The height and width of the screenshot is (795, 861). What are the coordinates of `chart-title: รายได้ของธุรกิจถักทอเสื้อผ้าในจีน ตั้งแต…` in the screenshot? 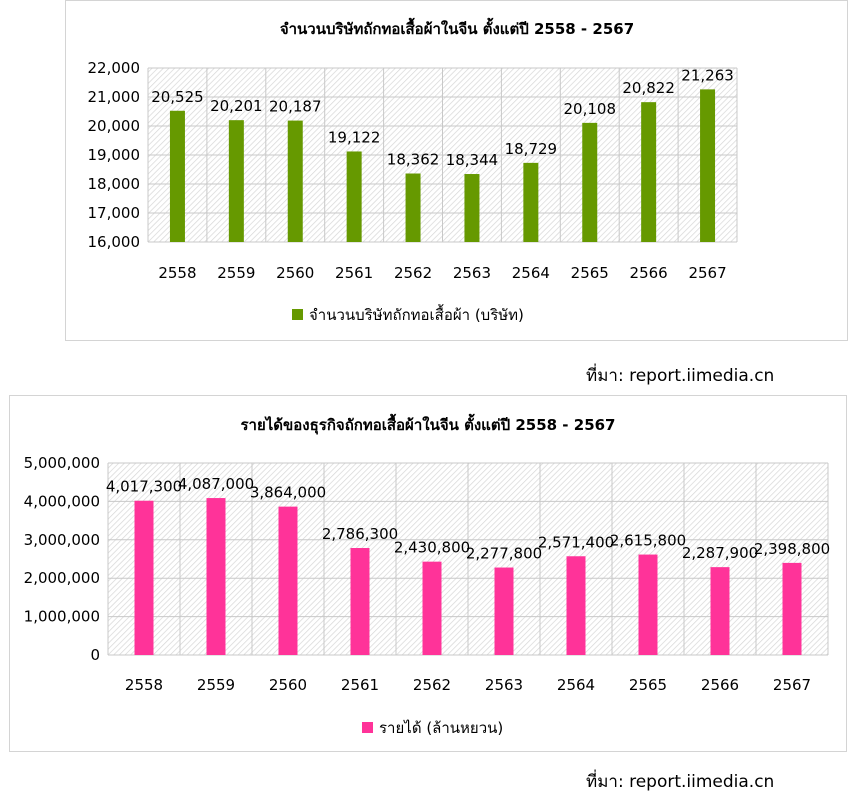 It's located at (427, 424).